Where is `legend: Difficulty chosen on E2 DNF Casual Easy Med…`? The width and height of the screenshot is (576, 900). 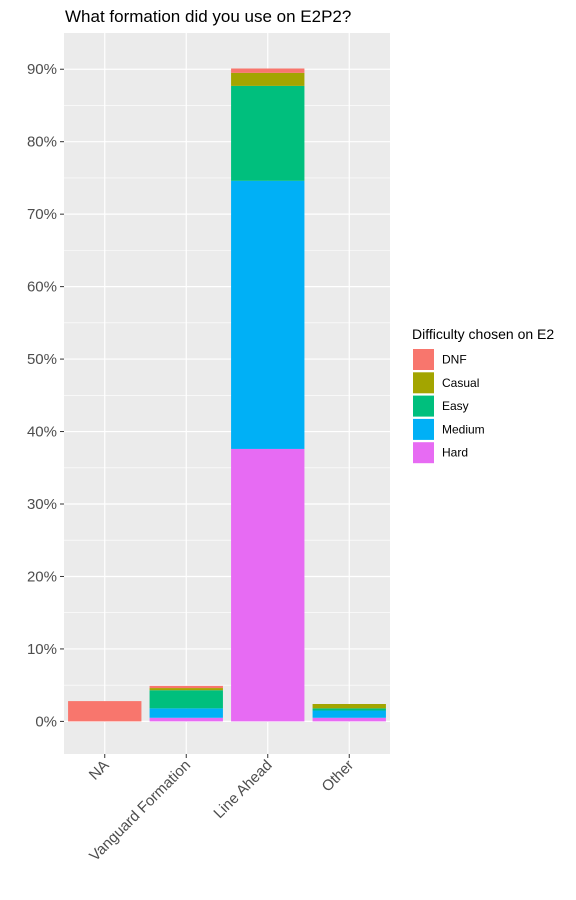
legend: Difficulty chosen on E2 DNF Casual Easy Med… is located at coordinates (483, 395).